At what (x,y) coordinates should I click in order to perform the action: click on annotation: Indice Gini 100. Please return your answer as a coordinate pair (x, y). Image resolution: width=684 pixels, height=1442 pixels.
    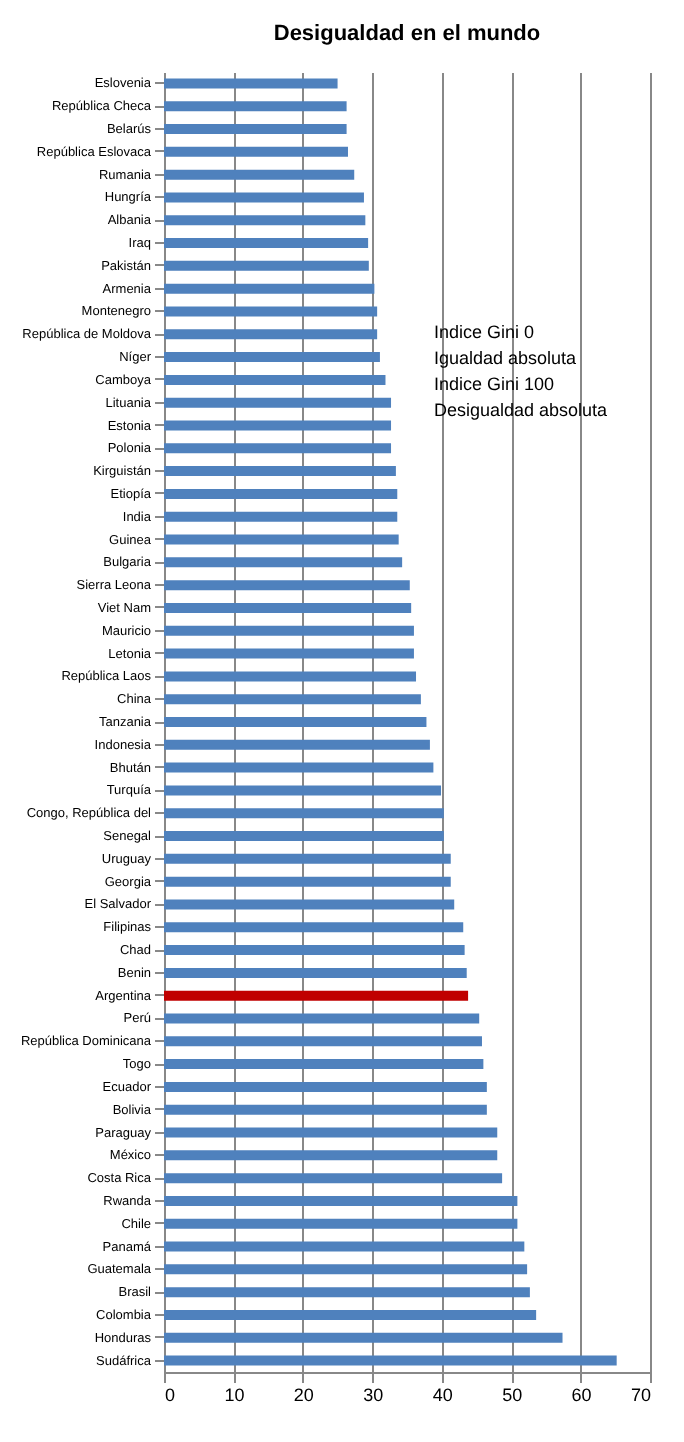
    Looking at the image, I should click on (494, 384).